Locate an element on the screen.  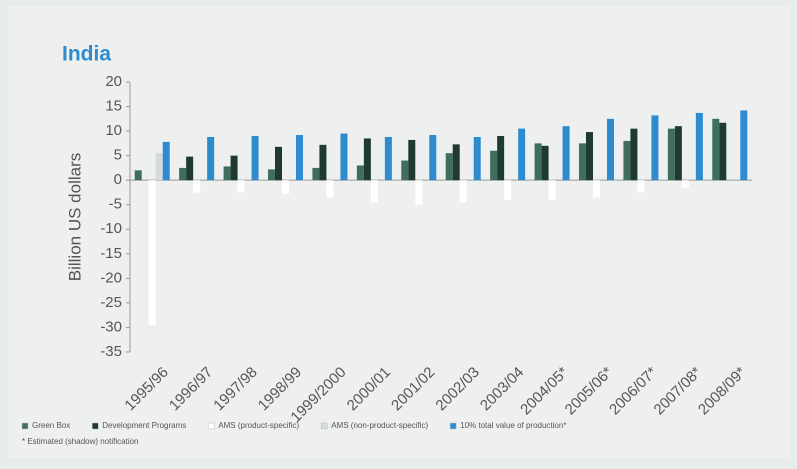
y-axis-label: Billion US dollars is located at coordinates (74, 217).